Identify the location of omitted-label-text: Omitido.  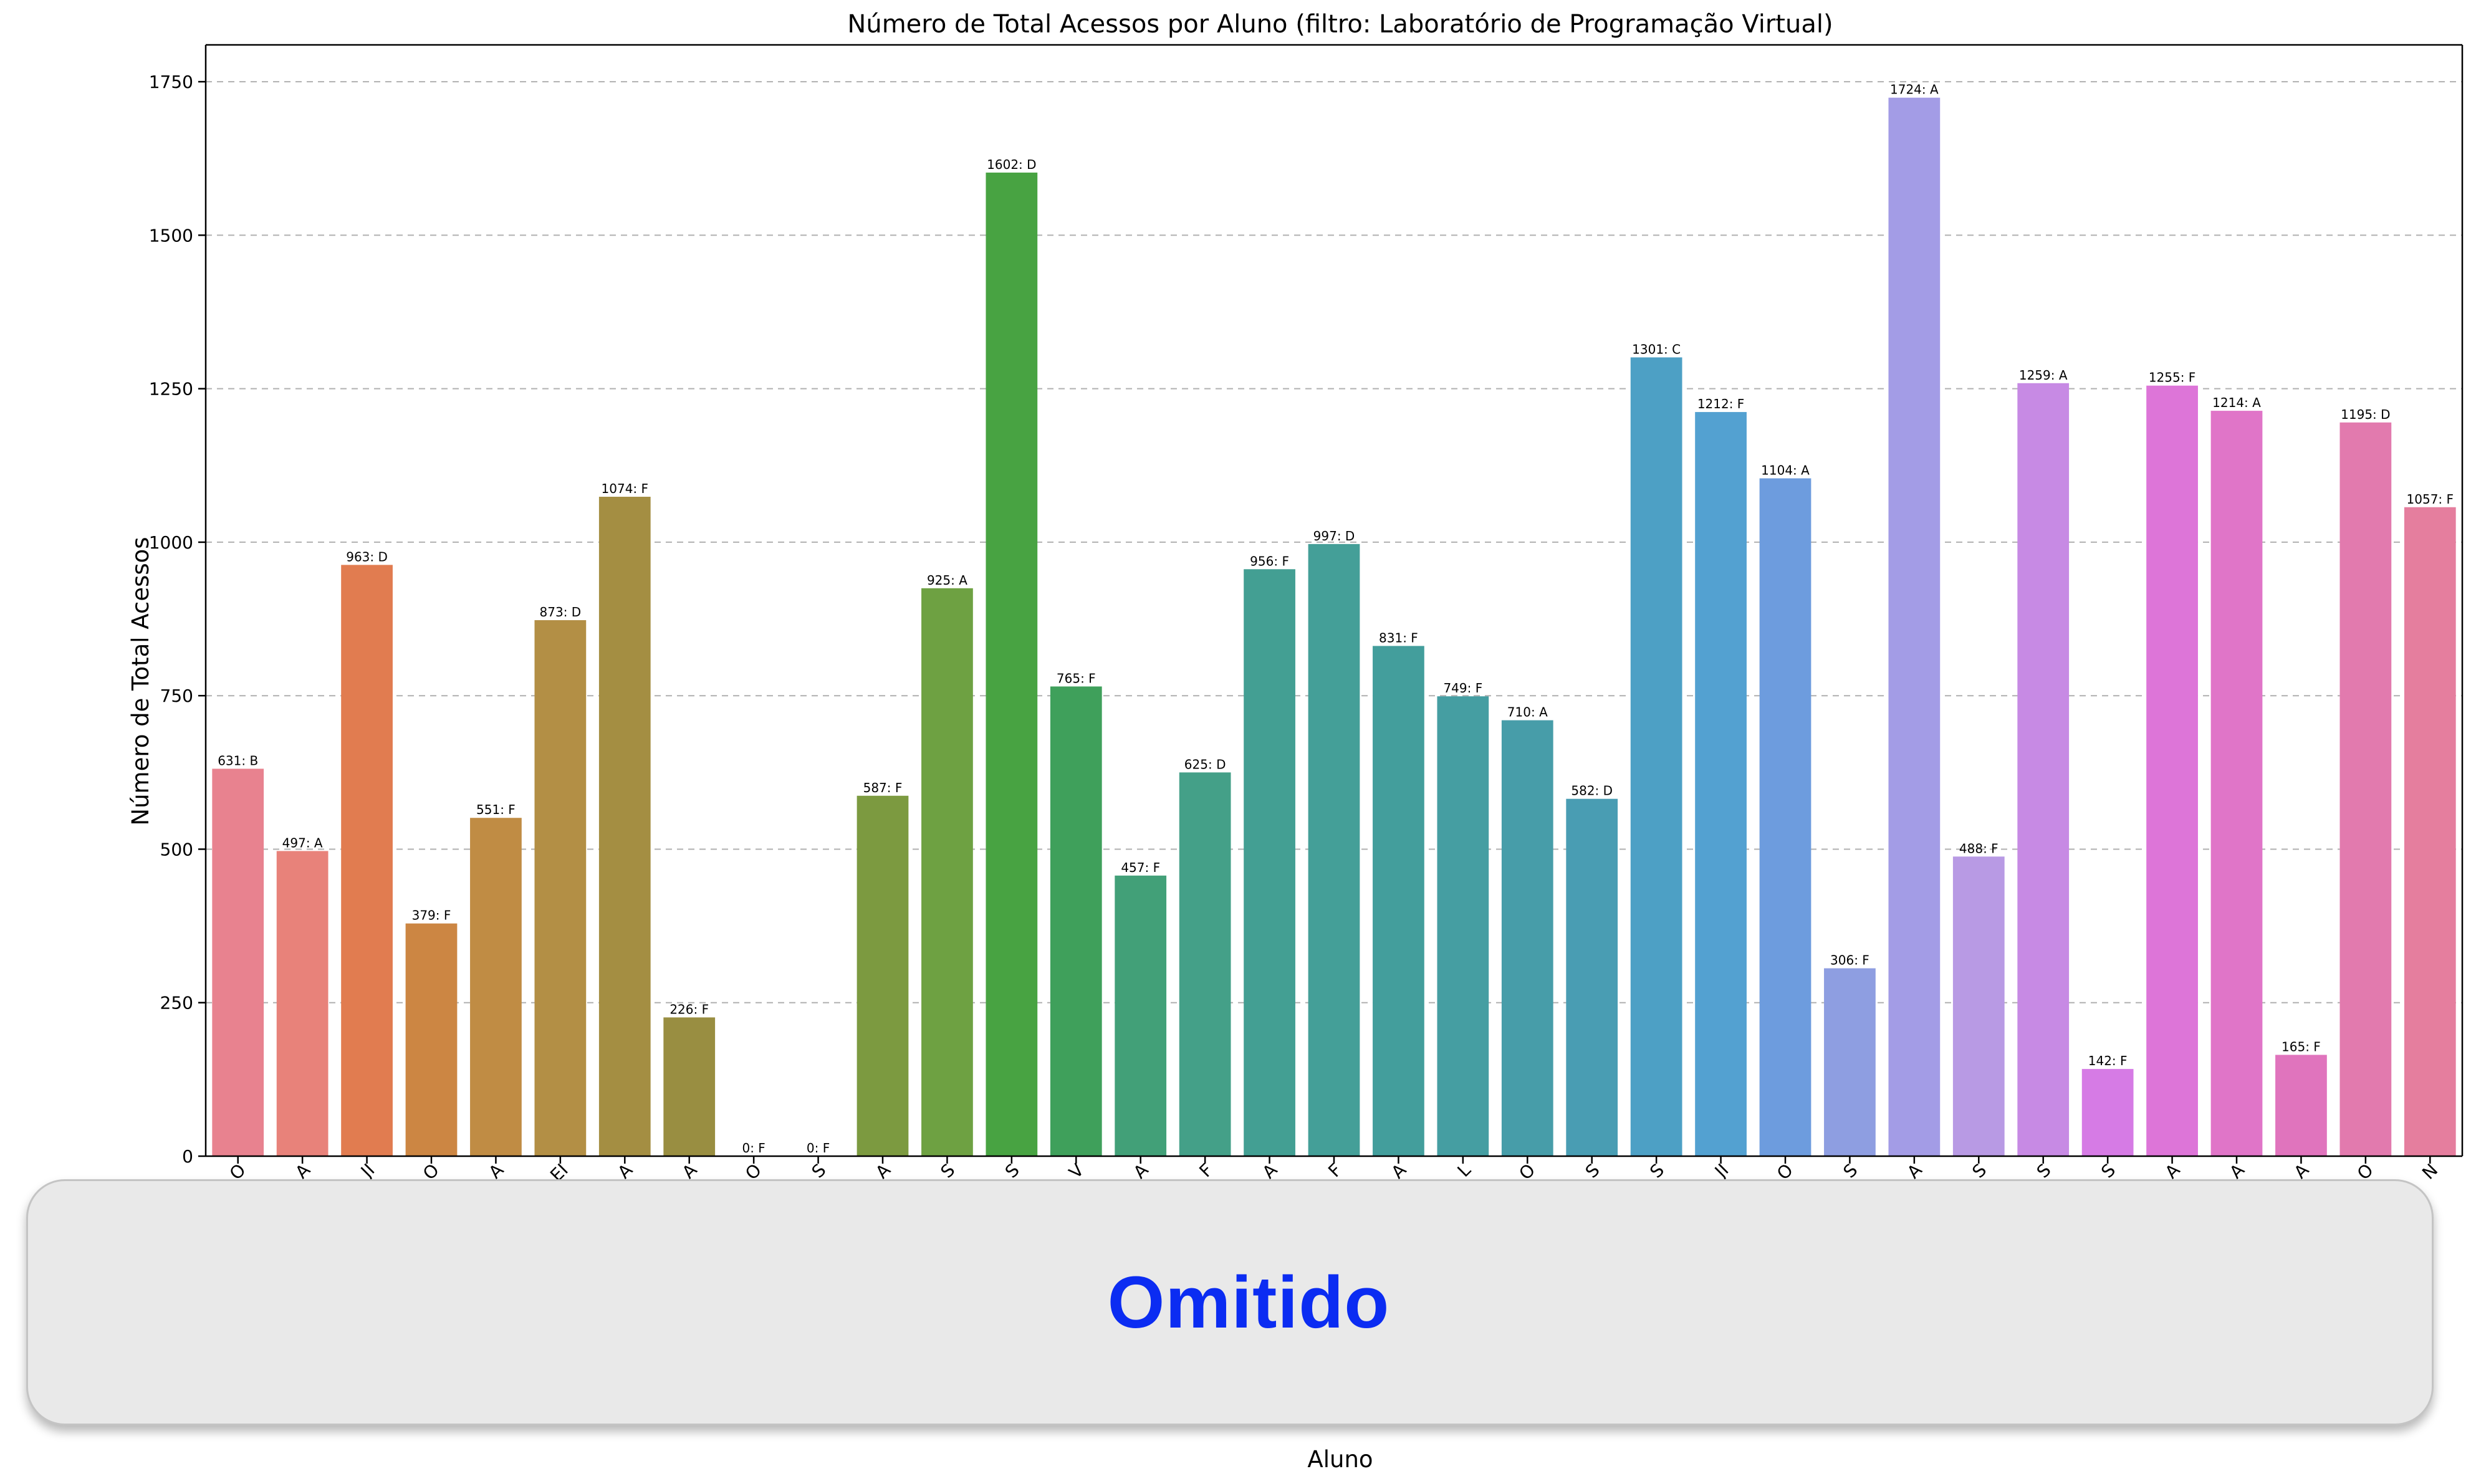
(1248, 1302).